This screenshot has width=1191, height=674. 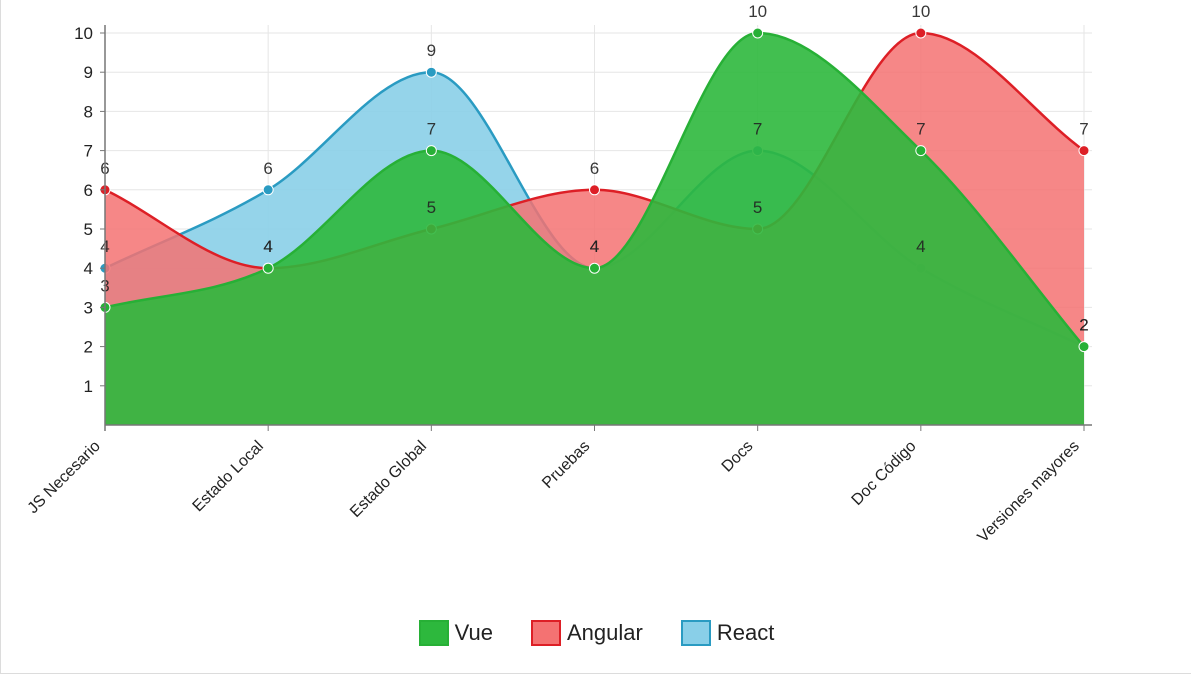 I want to click on data-label-angular: 10, so click(x=920, y=11).